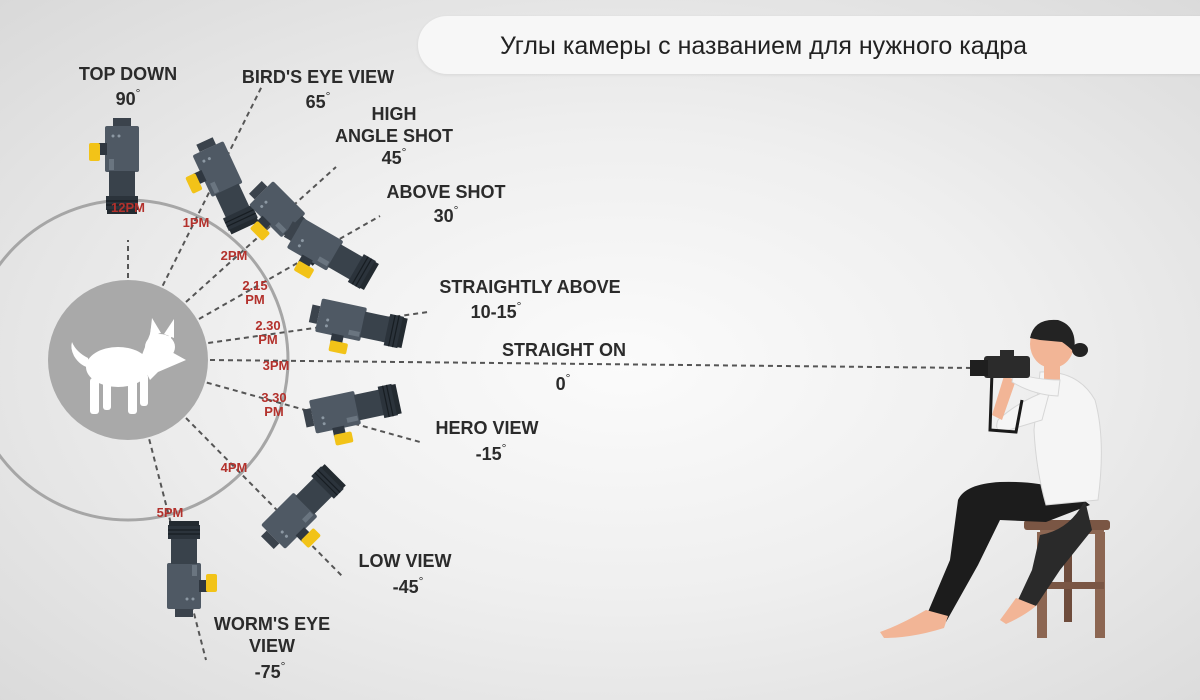 The image size is (1200, 700). Describe the element at coordinates (491, 452) in the screenshot. I see `angle-degree-hero-view: -15°` at that location.